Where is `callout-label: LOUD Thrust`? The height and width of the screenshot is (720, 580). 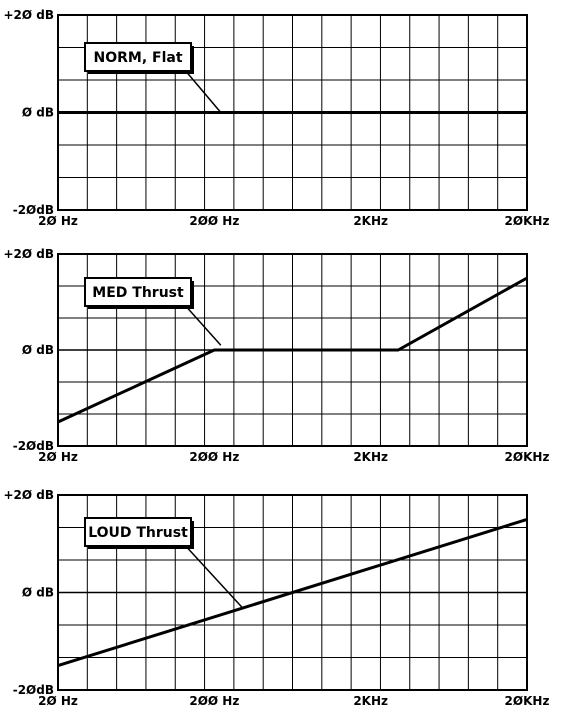
callout-label: LOUD Thrust is located at coordinates (138, 533).